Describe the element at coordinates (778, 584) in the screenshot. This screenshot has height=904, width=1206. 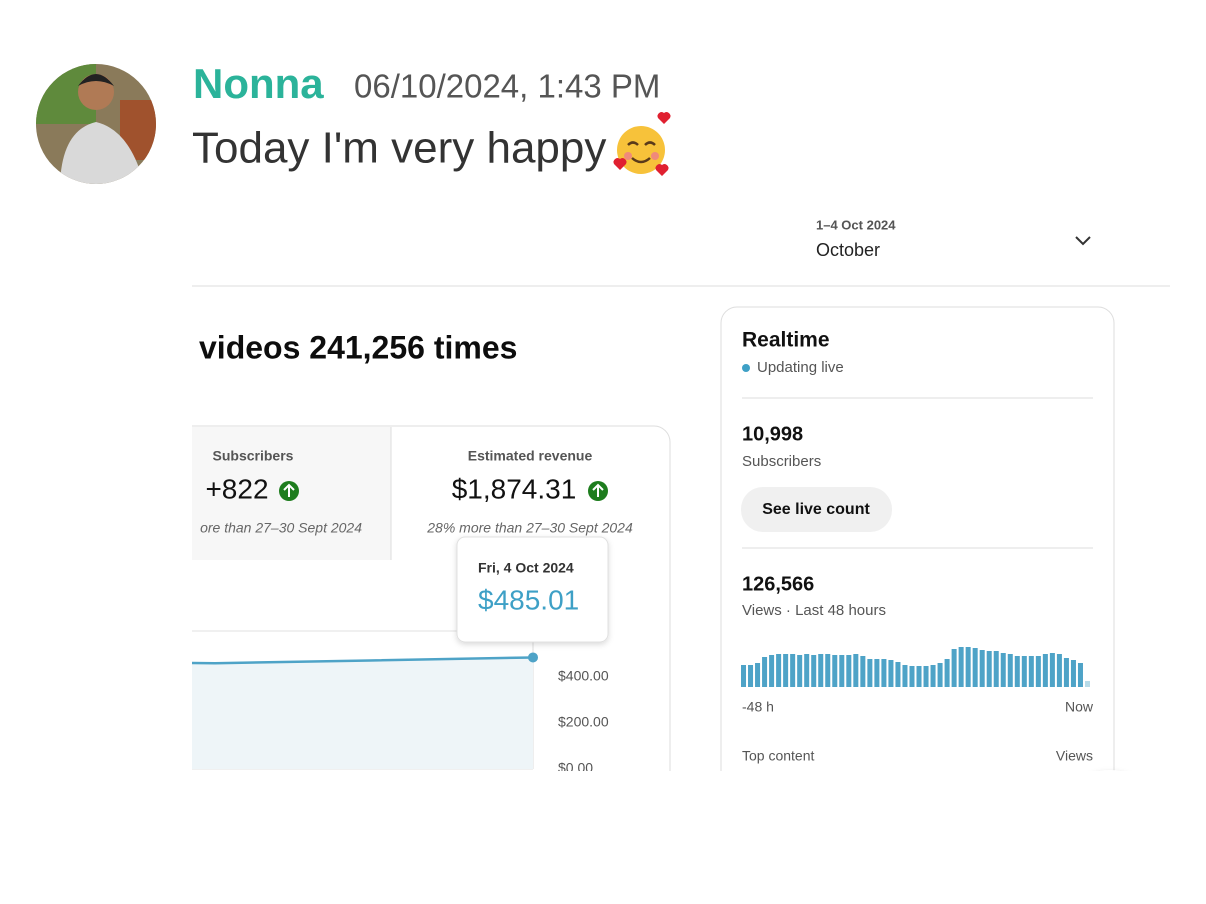
I see `view-count: 126,566` at that location.